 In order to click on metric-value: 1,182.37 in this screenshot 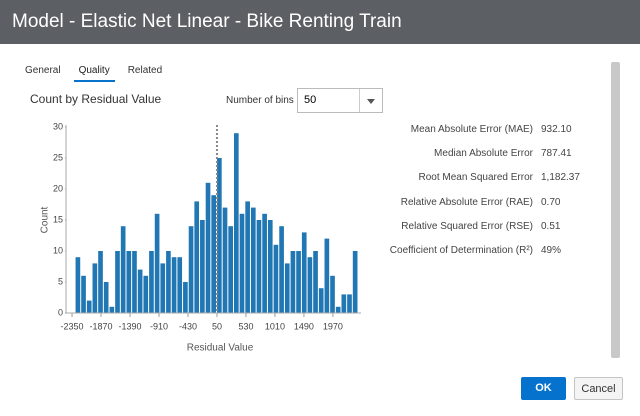, I will do `click(560, 178)`.